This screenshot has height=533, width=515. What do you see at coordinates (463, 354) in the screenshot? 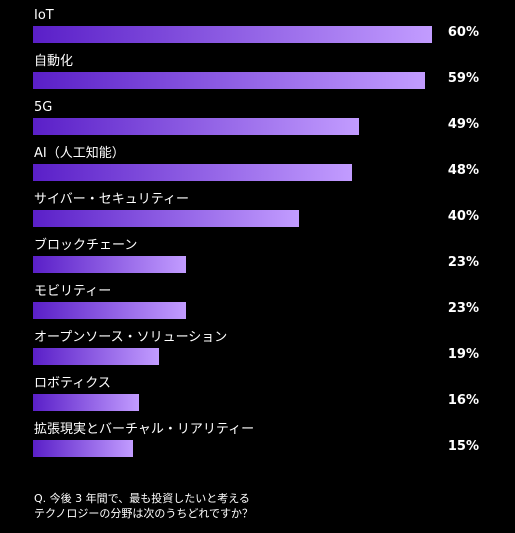
I see `value-label: 19%` at bounding box center [463, 354].